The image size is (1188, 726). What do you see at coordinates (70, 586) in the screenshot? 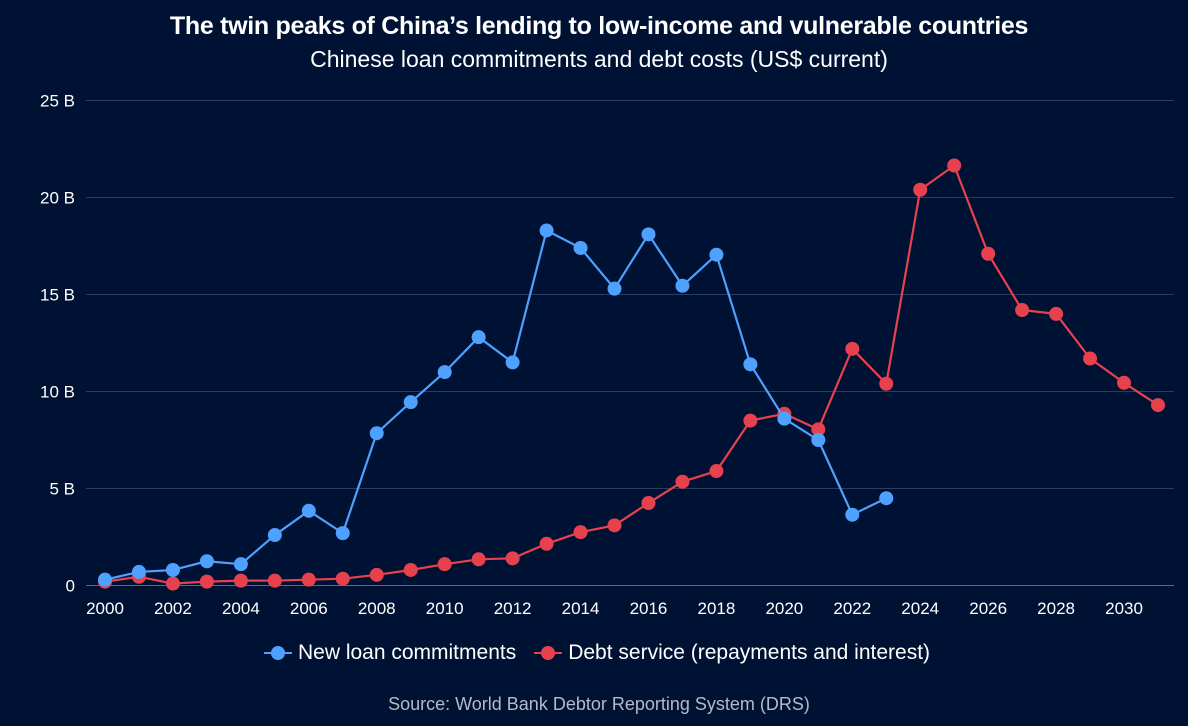
I see `y-tick-label: 0` at bounding box center [70, 586].